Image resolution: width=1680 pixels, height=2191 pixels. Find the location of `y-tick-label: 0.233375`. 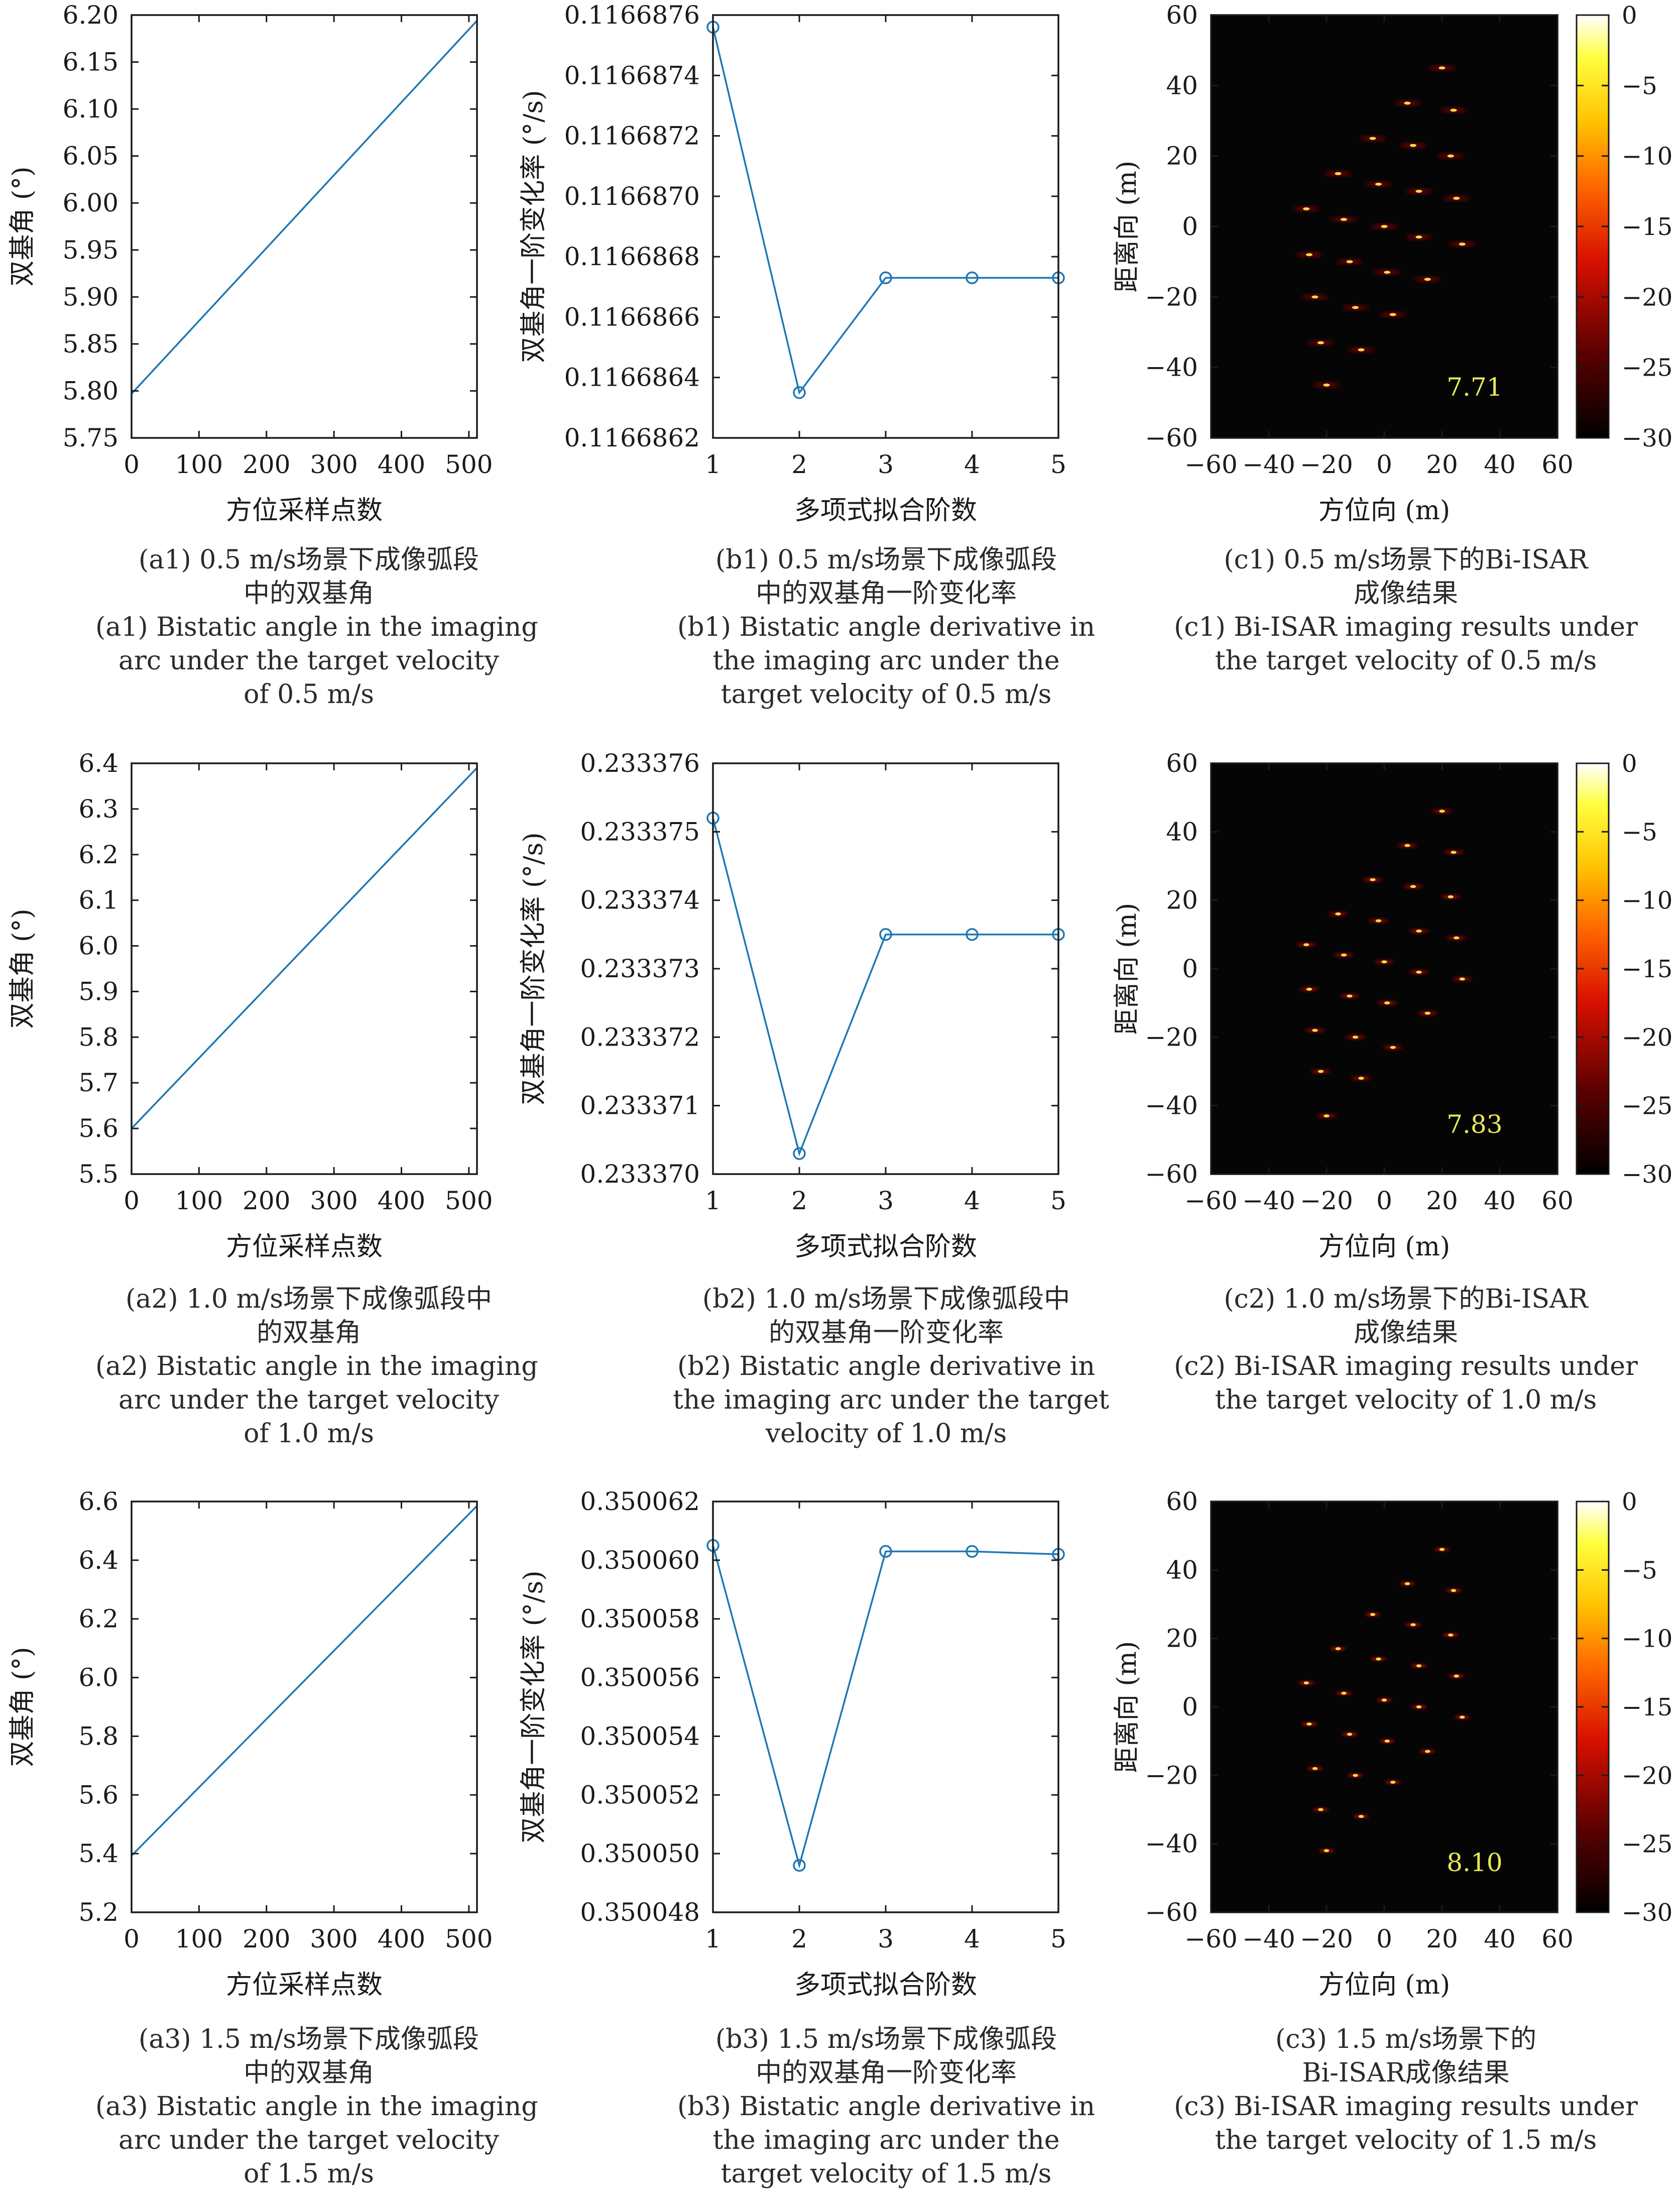

y-tick-label: 0.233375 is located at coordinates (640, 831).